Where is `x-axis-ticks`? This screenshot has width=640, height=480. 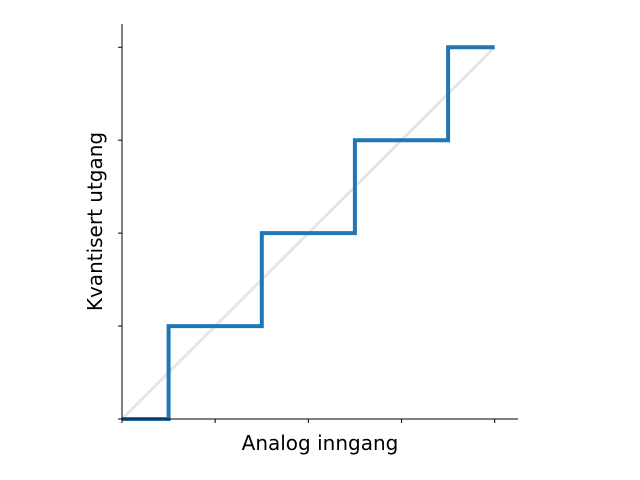 x-axis-ticks is located at coordinates (308, 421).